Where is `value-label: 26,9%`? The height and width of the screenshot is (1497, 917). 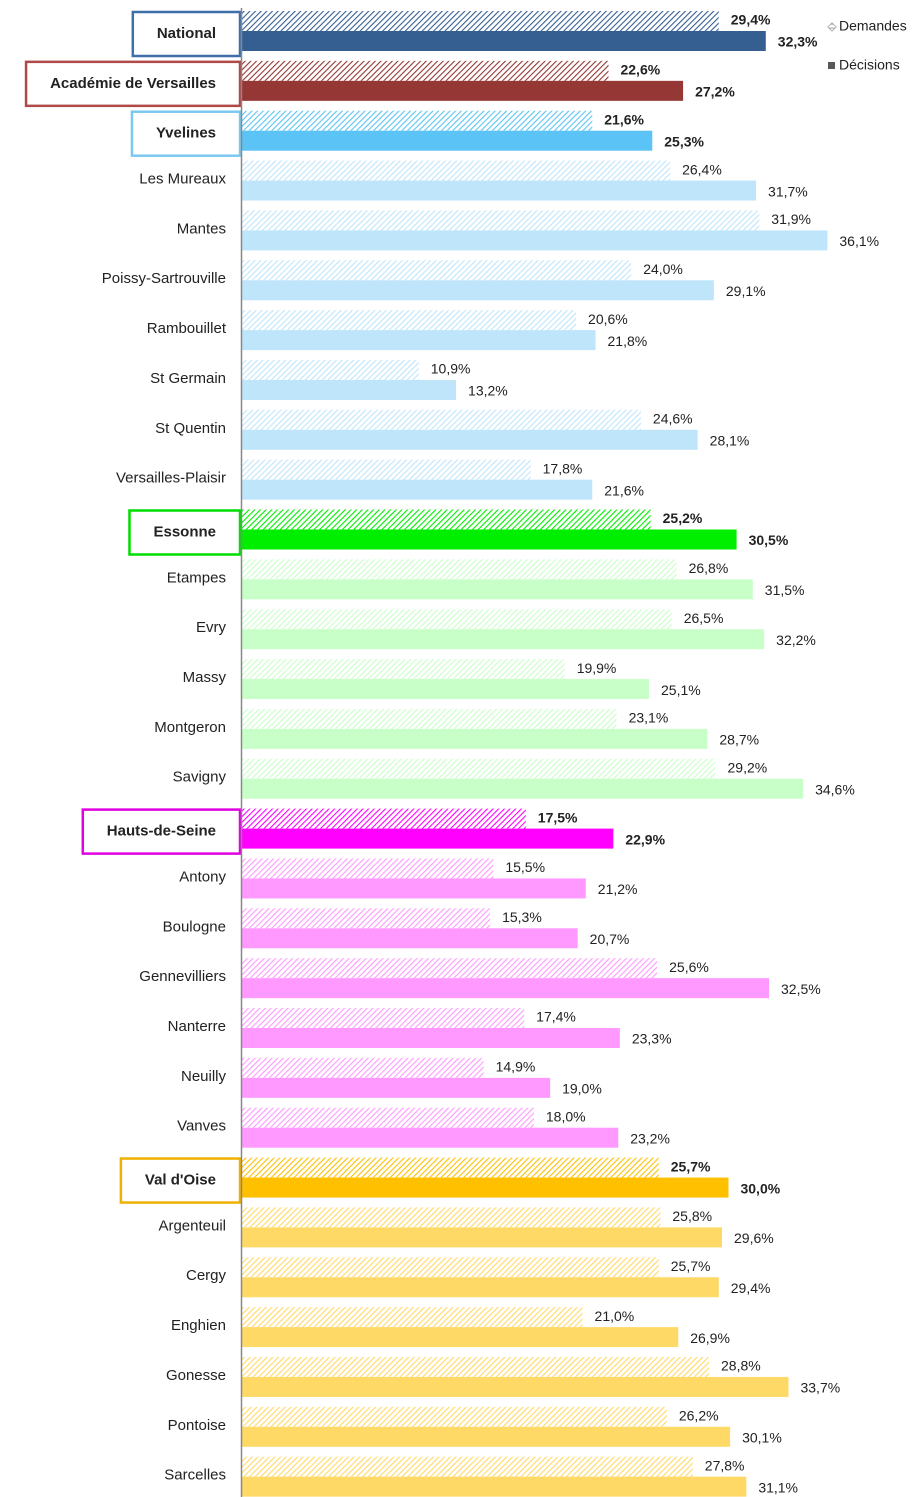 value-label: 26,9% is located at coordinates (710, 1338).